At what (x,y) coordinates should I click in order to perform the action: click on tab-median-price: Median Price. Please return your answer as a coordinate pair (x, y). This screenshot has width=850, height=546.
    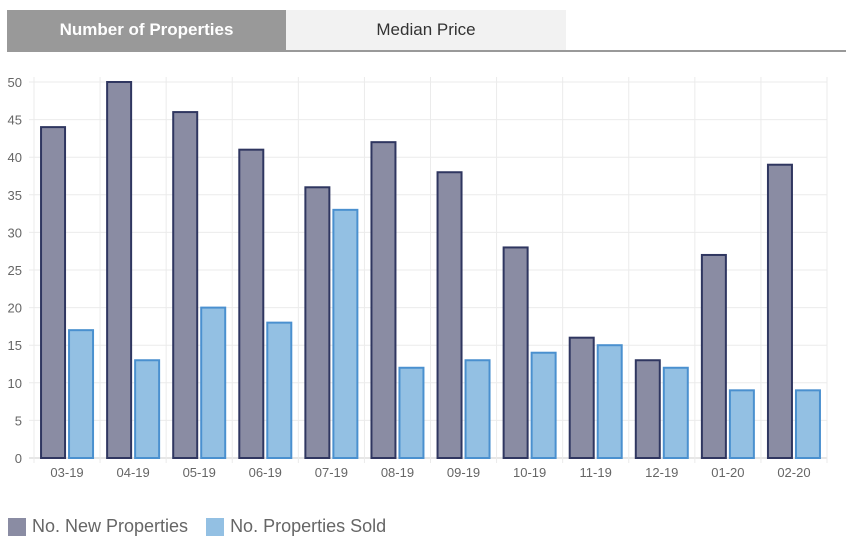
    Looking at the image, I should click on (426, 30).